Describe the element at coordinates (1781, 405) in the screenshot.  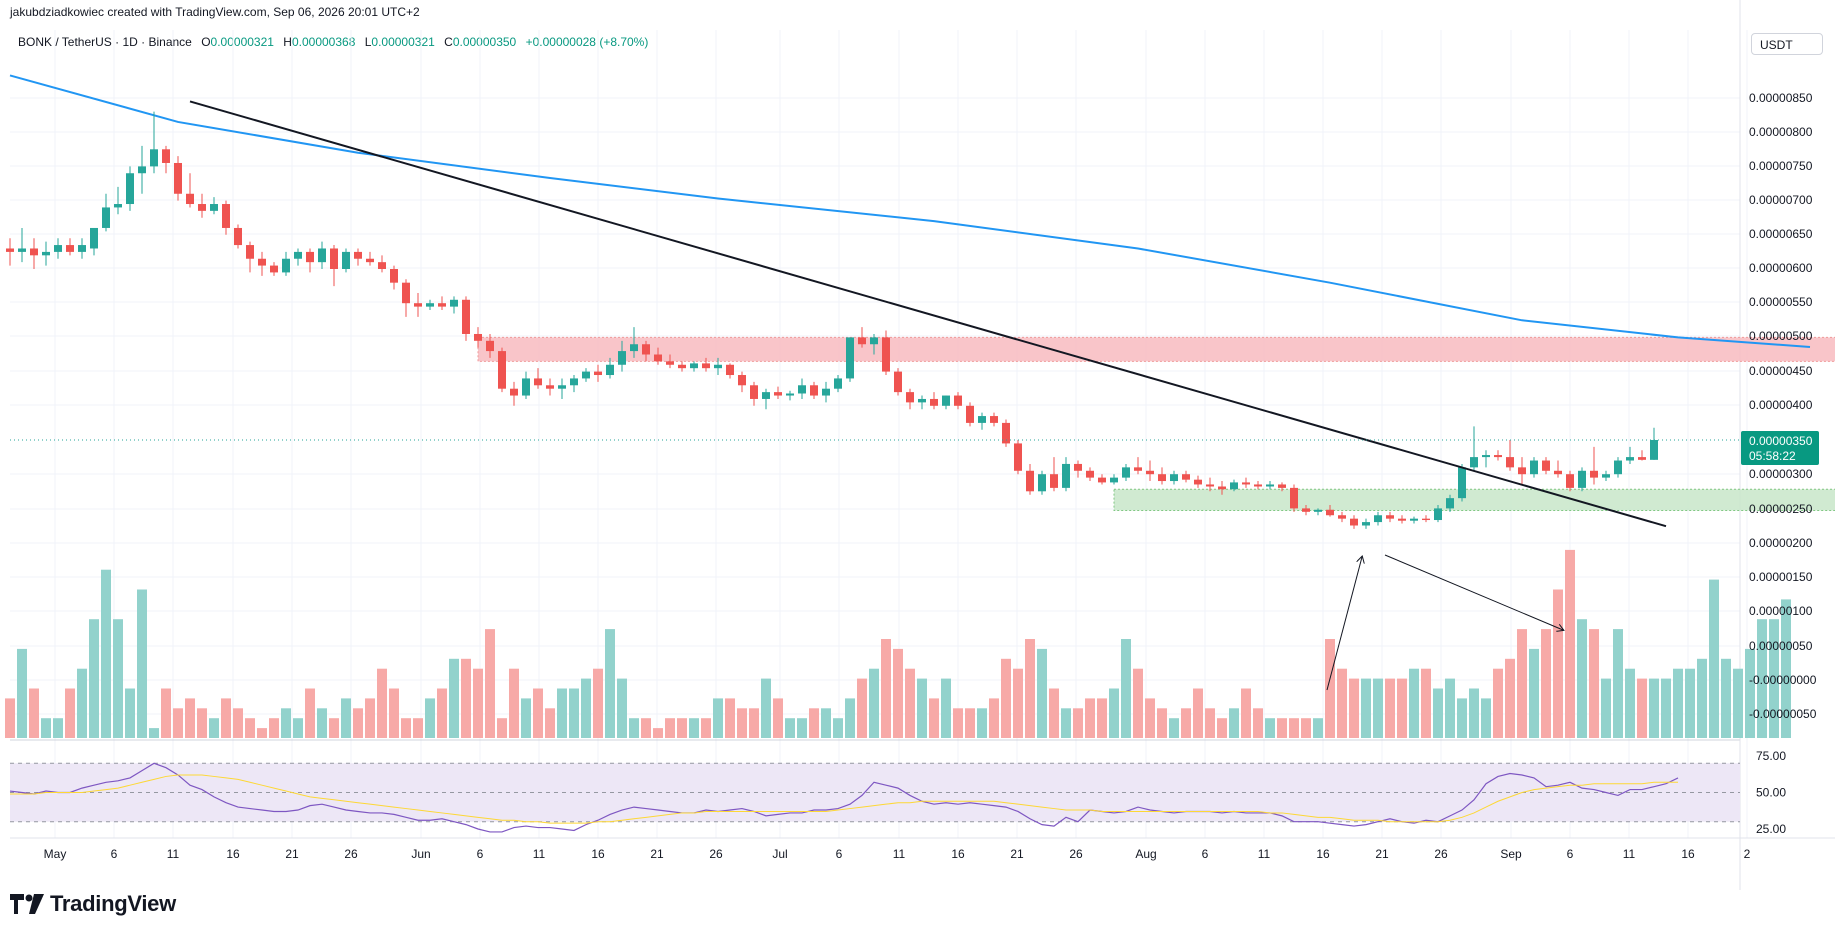
I see `price-tick-label: 0.00000400` at that location.